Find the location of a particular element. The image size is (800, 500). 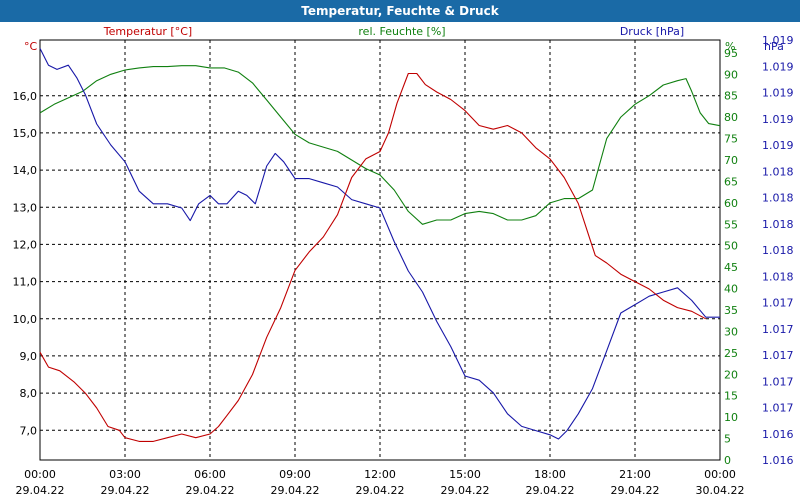

x-tick-time-label: 12:00 is located at coordinates (380, 474).